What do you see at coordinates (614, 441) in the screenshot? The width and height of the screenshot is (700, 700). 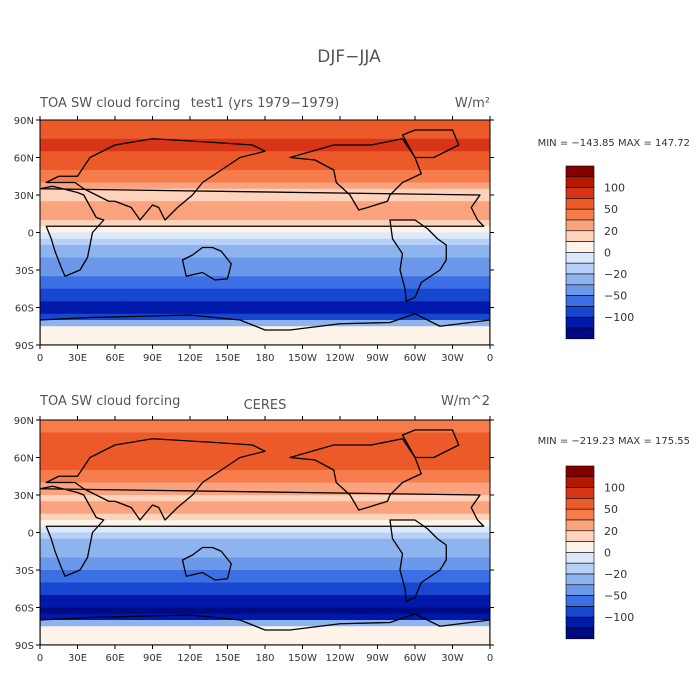 I see `panel-2-stats: MIN = −219.23 MAX = 175.55` at bounding box center [614, 441].